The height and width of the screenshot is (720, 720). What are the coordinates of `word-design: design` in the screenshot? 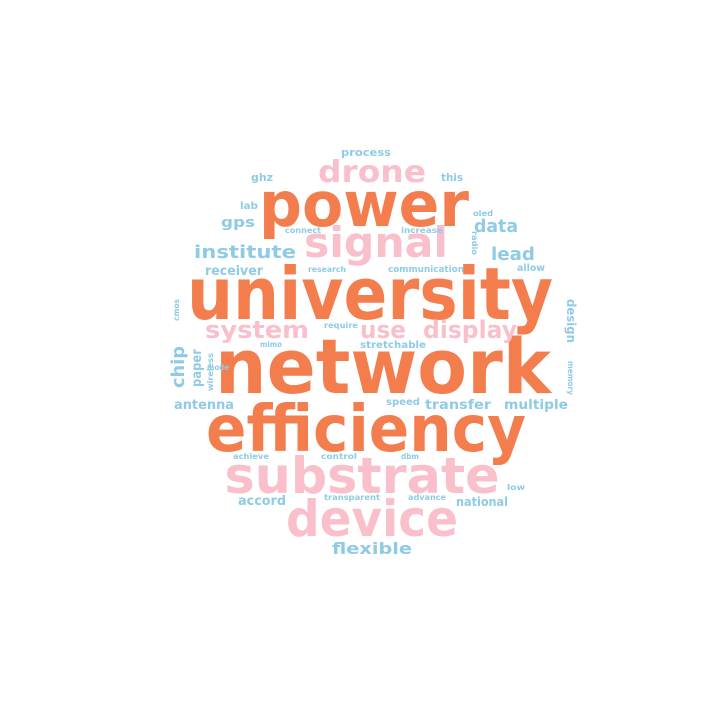 It's located at (571, 321).